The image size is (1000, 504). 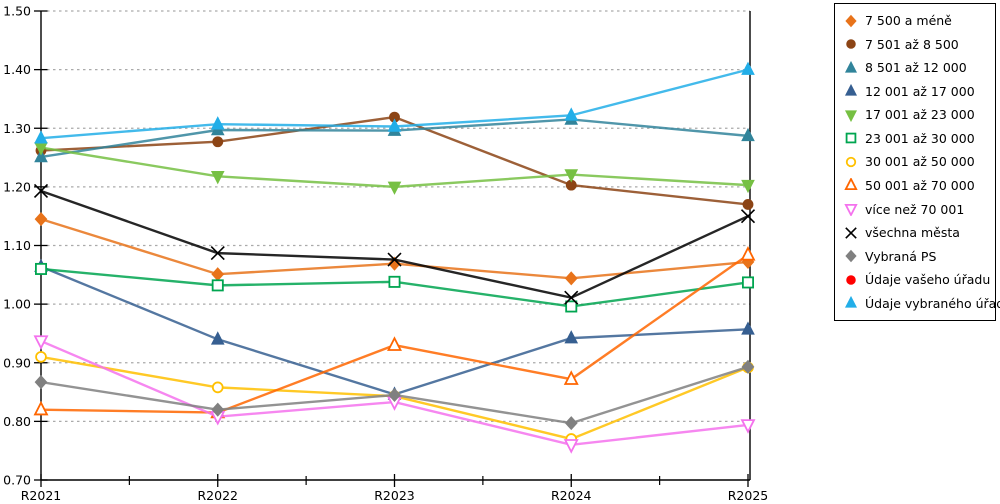 What do you see at coordinates (17, 421) in the screenshot?
I see `y-axis-label: 0.80` at bounding box center [17, 421].